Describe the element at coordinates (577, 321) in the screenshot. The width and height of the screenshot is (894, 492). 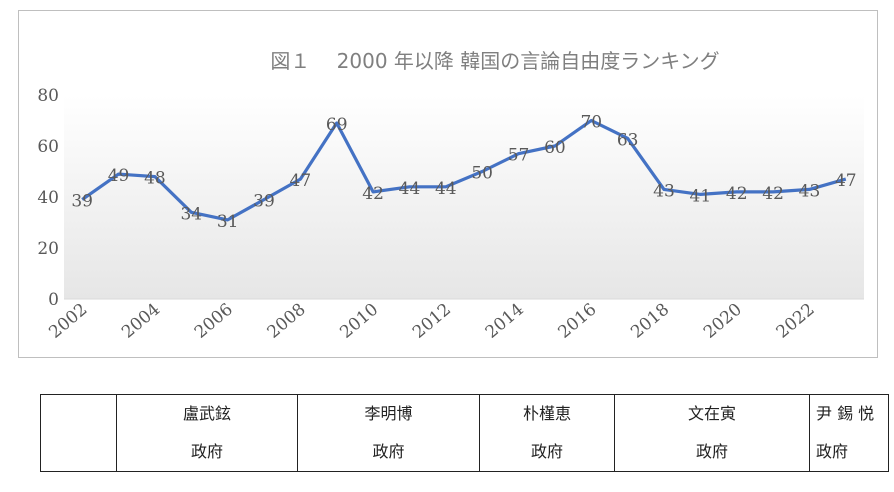
I see `x-tick-label: 2016` at that location.